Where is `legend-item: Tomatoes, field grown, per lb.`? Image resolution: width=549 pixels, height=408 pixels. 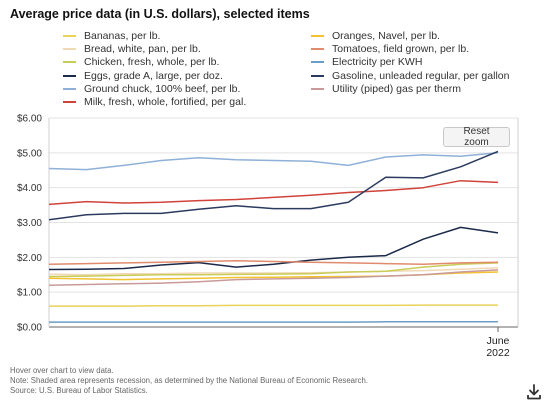 legend-item: Tomatoes, field grown, per lb. is located at coordinates (390, 49).